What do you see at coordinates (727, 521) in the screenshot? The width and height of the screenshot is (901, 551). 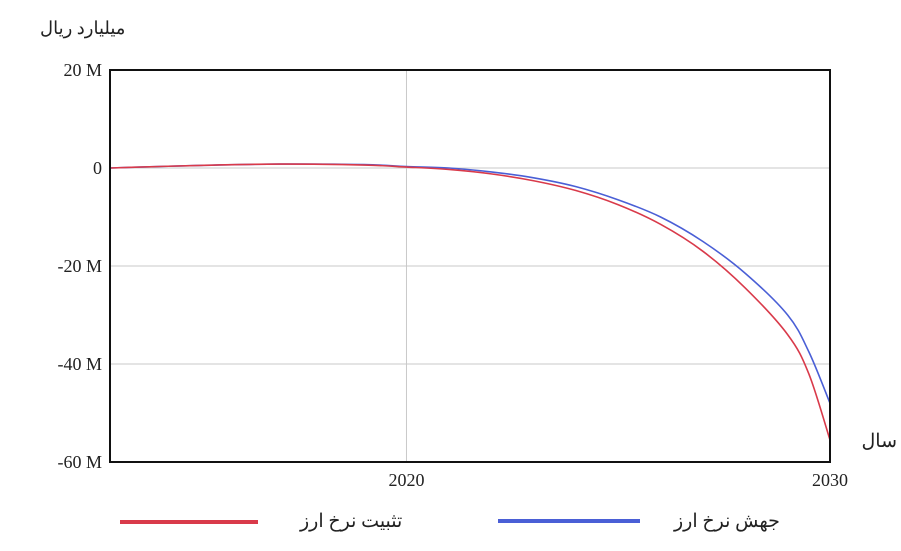 I see `legend-label-jump: جهش نرخ ارز` at bounding box center [727, 521].